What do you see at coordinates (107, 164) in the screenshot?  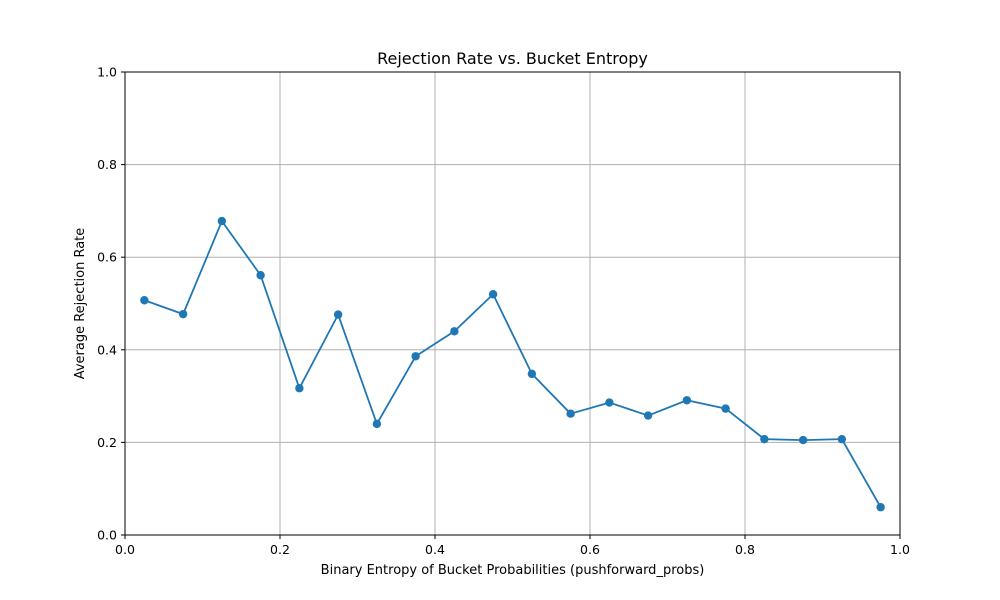 I see `y-tick-label: 0.8` at bounding box center [107, 164].